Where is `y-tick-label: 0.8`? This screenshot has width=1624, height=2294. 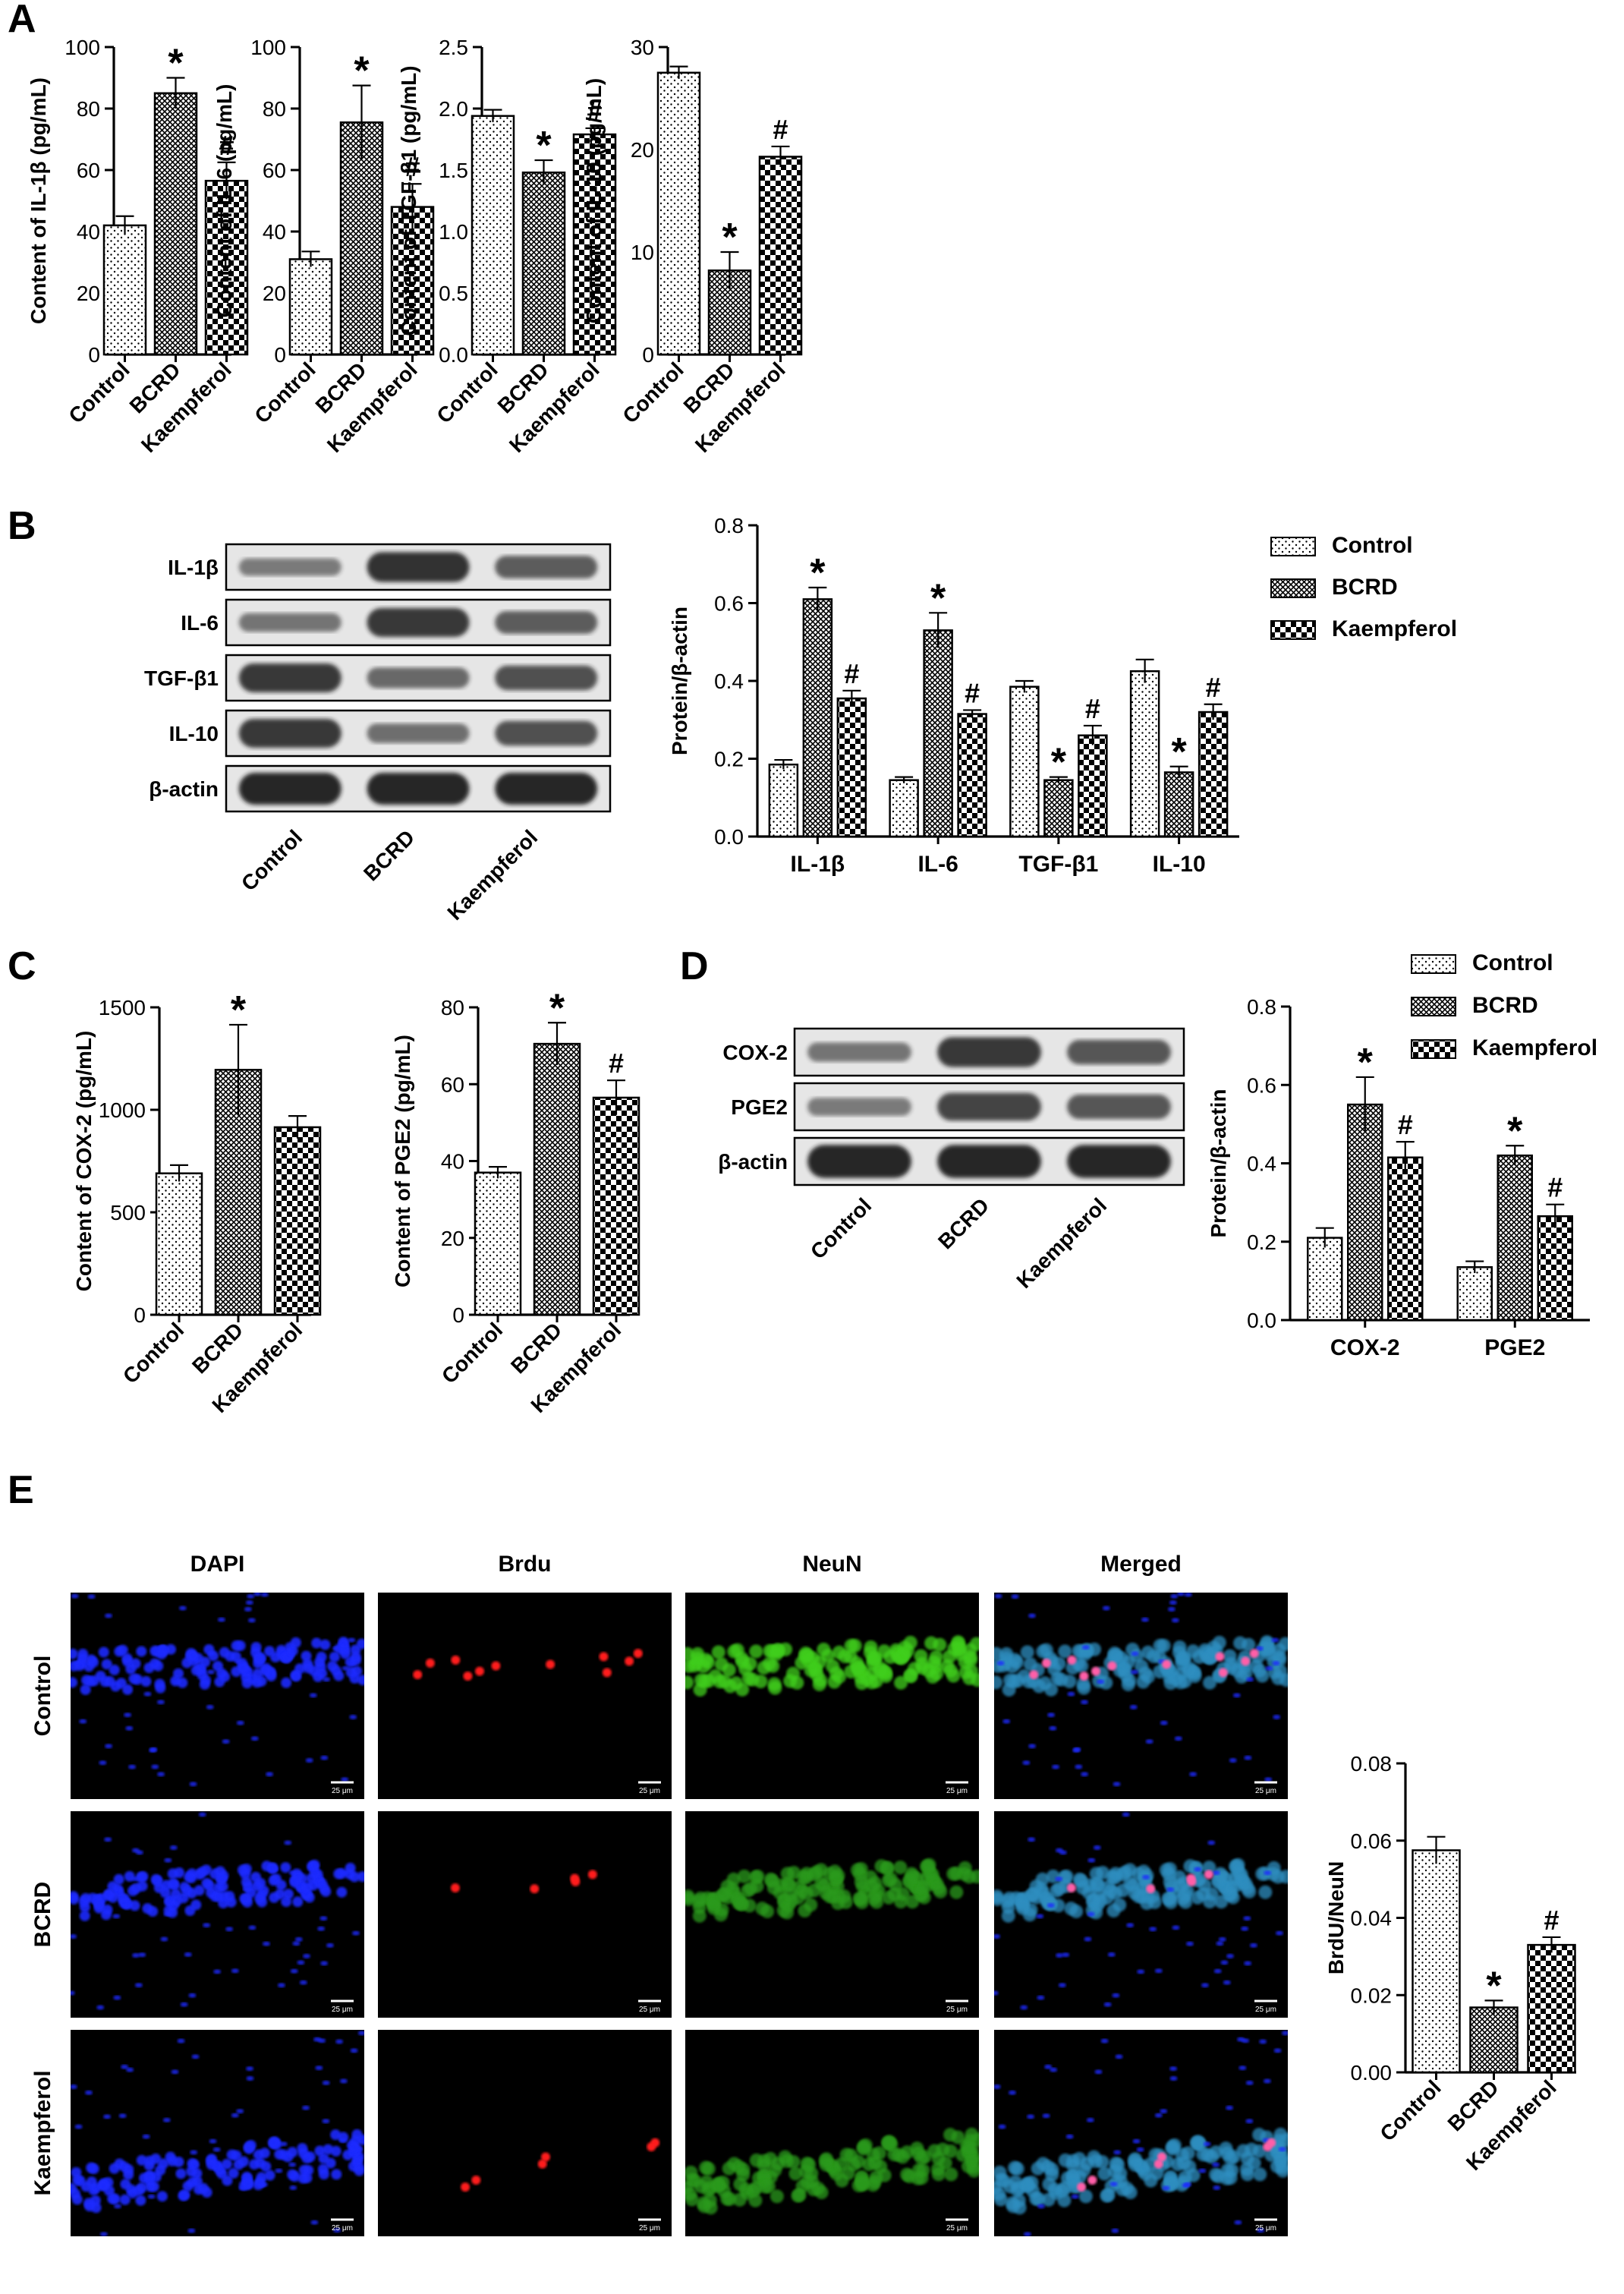 y-tick-label: 0.8 is located at coordinates (729, 525).